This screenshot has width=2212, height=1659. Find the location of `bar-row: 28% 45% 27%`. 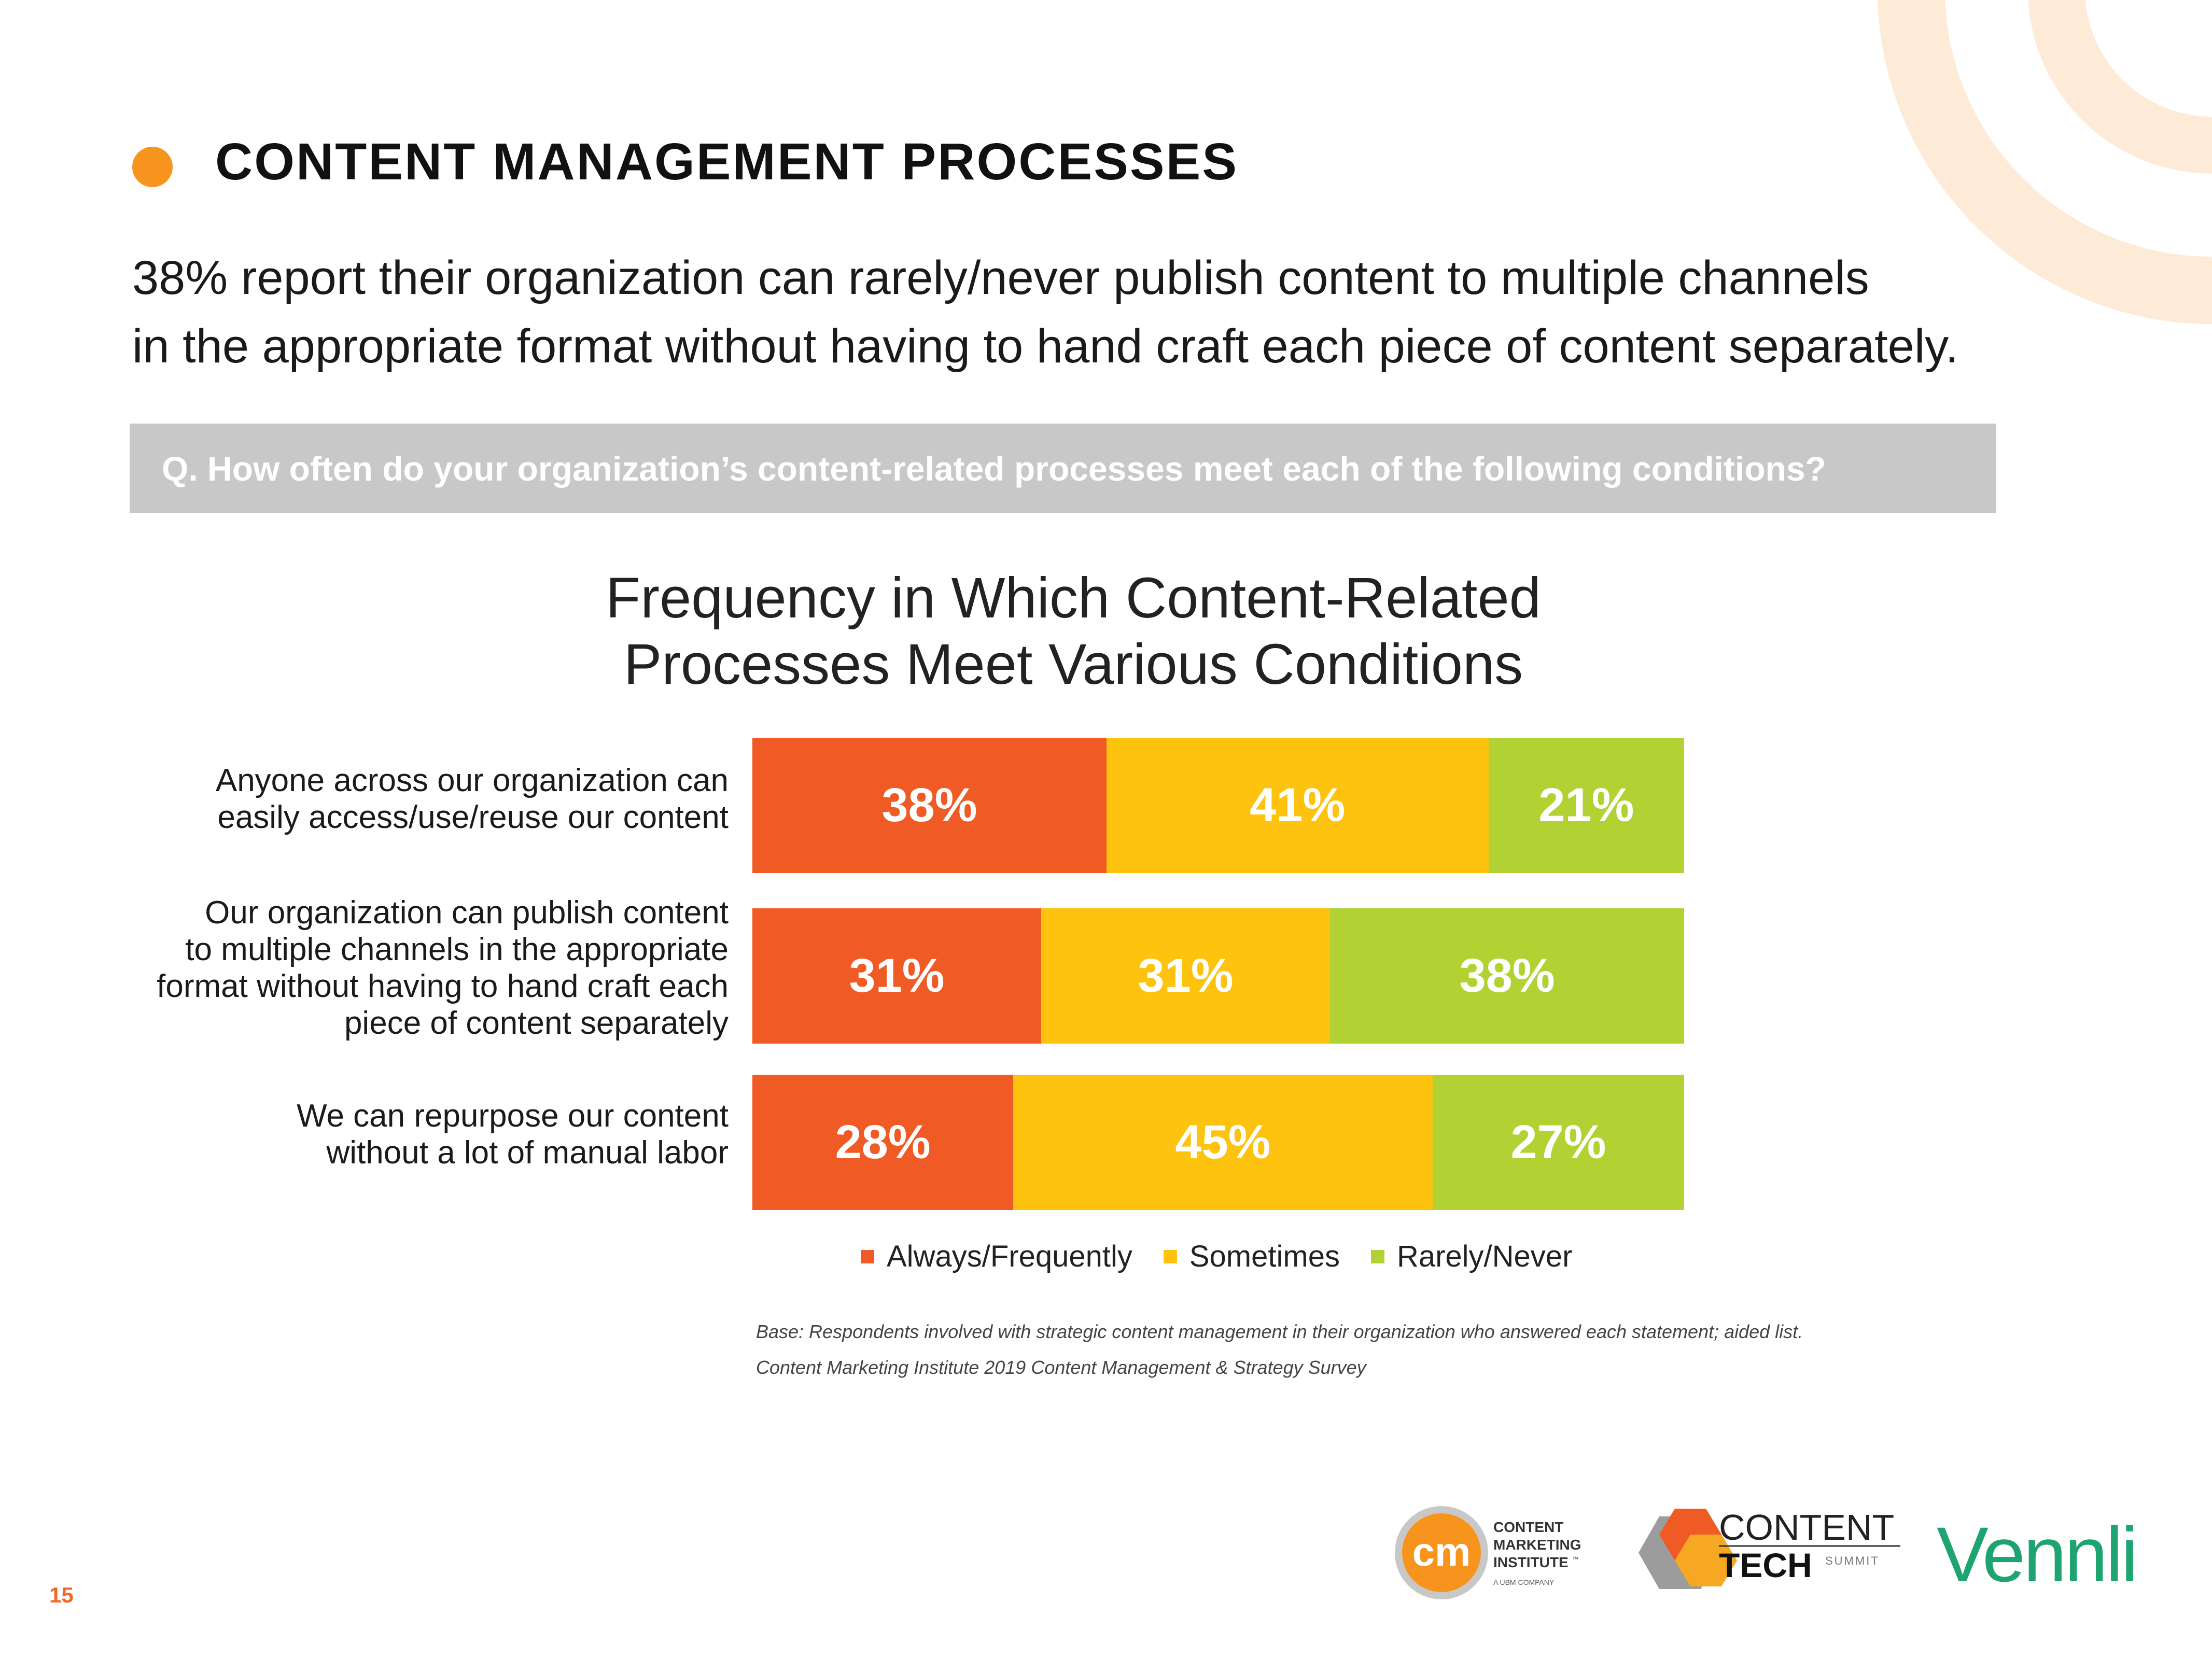

bar-row: 28% 45% 27% is located at coordinates (1218, 1142).